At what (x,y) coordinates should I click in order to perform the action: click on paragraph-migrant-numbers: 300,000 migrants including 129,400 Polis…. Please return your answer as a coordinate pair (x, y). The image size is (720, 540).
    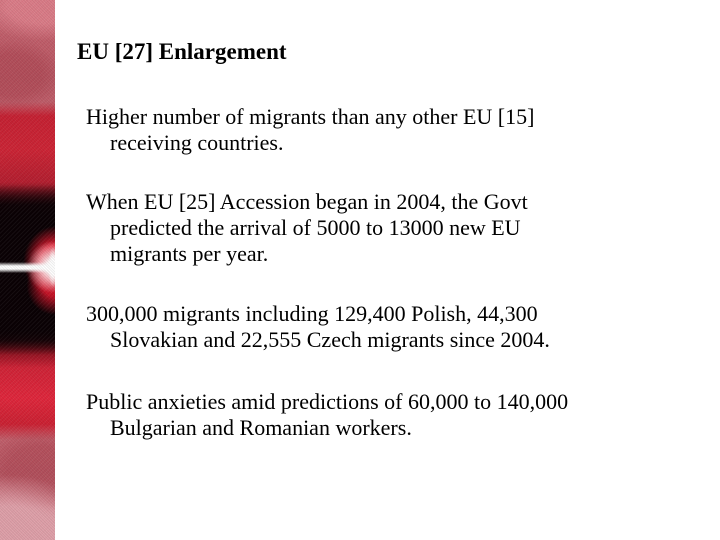
    Looking at the image, I should click on (318, 327).